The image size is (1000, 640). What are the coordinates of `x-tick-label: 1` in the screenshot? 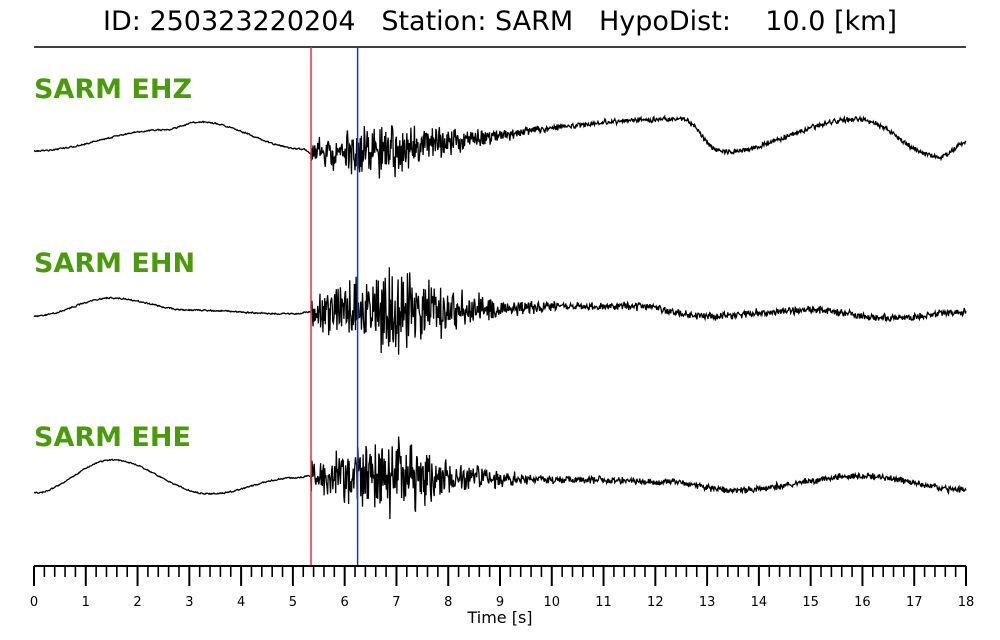 It's located at (86, 602).